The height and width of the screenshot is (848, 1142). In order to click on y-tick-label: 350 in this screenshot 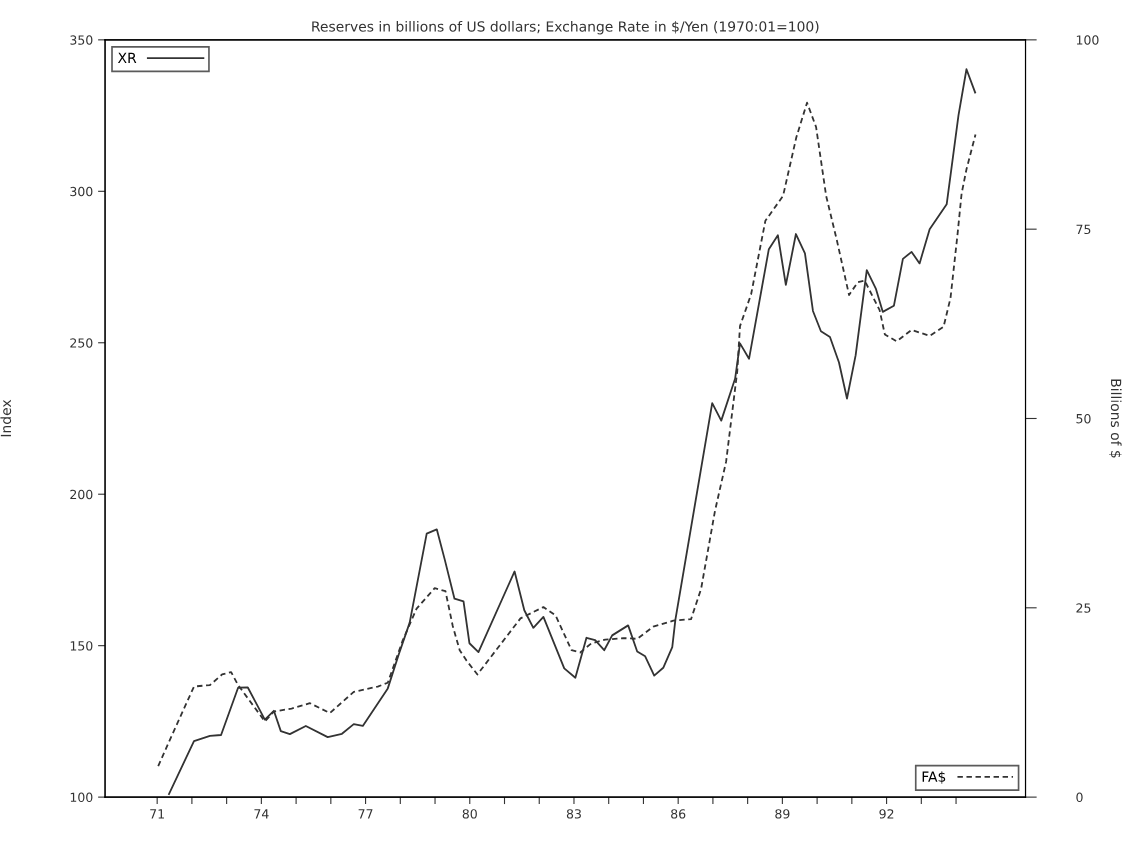, I will do `click(81, 40)`.